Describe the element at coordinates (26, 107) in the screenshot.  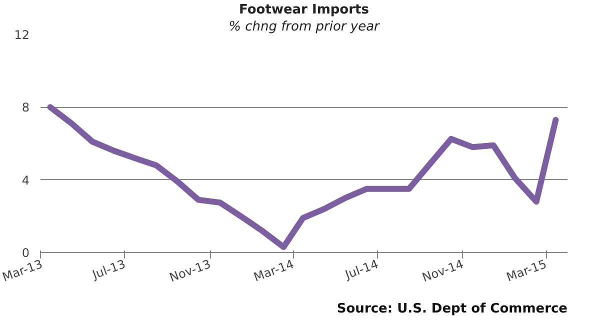
I see `y-tick-label: 8` at that location.